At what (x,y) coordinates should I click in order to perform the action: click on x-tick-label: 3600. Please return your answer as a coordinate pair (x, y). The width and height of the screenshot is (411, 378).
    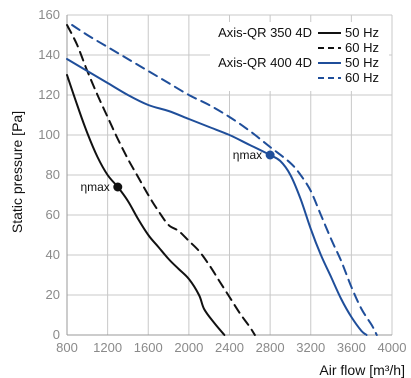
    Looking at the image, I should click on (351, 347).